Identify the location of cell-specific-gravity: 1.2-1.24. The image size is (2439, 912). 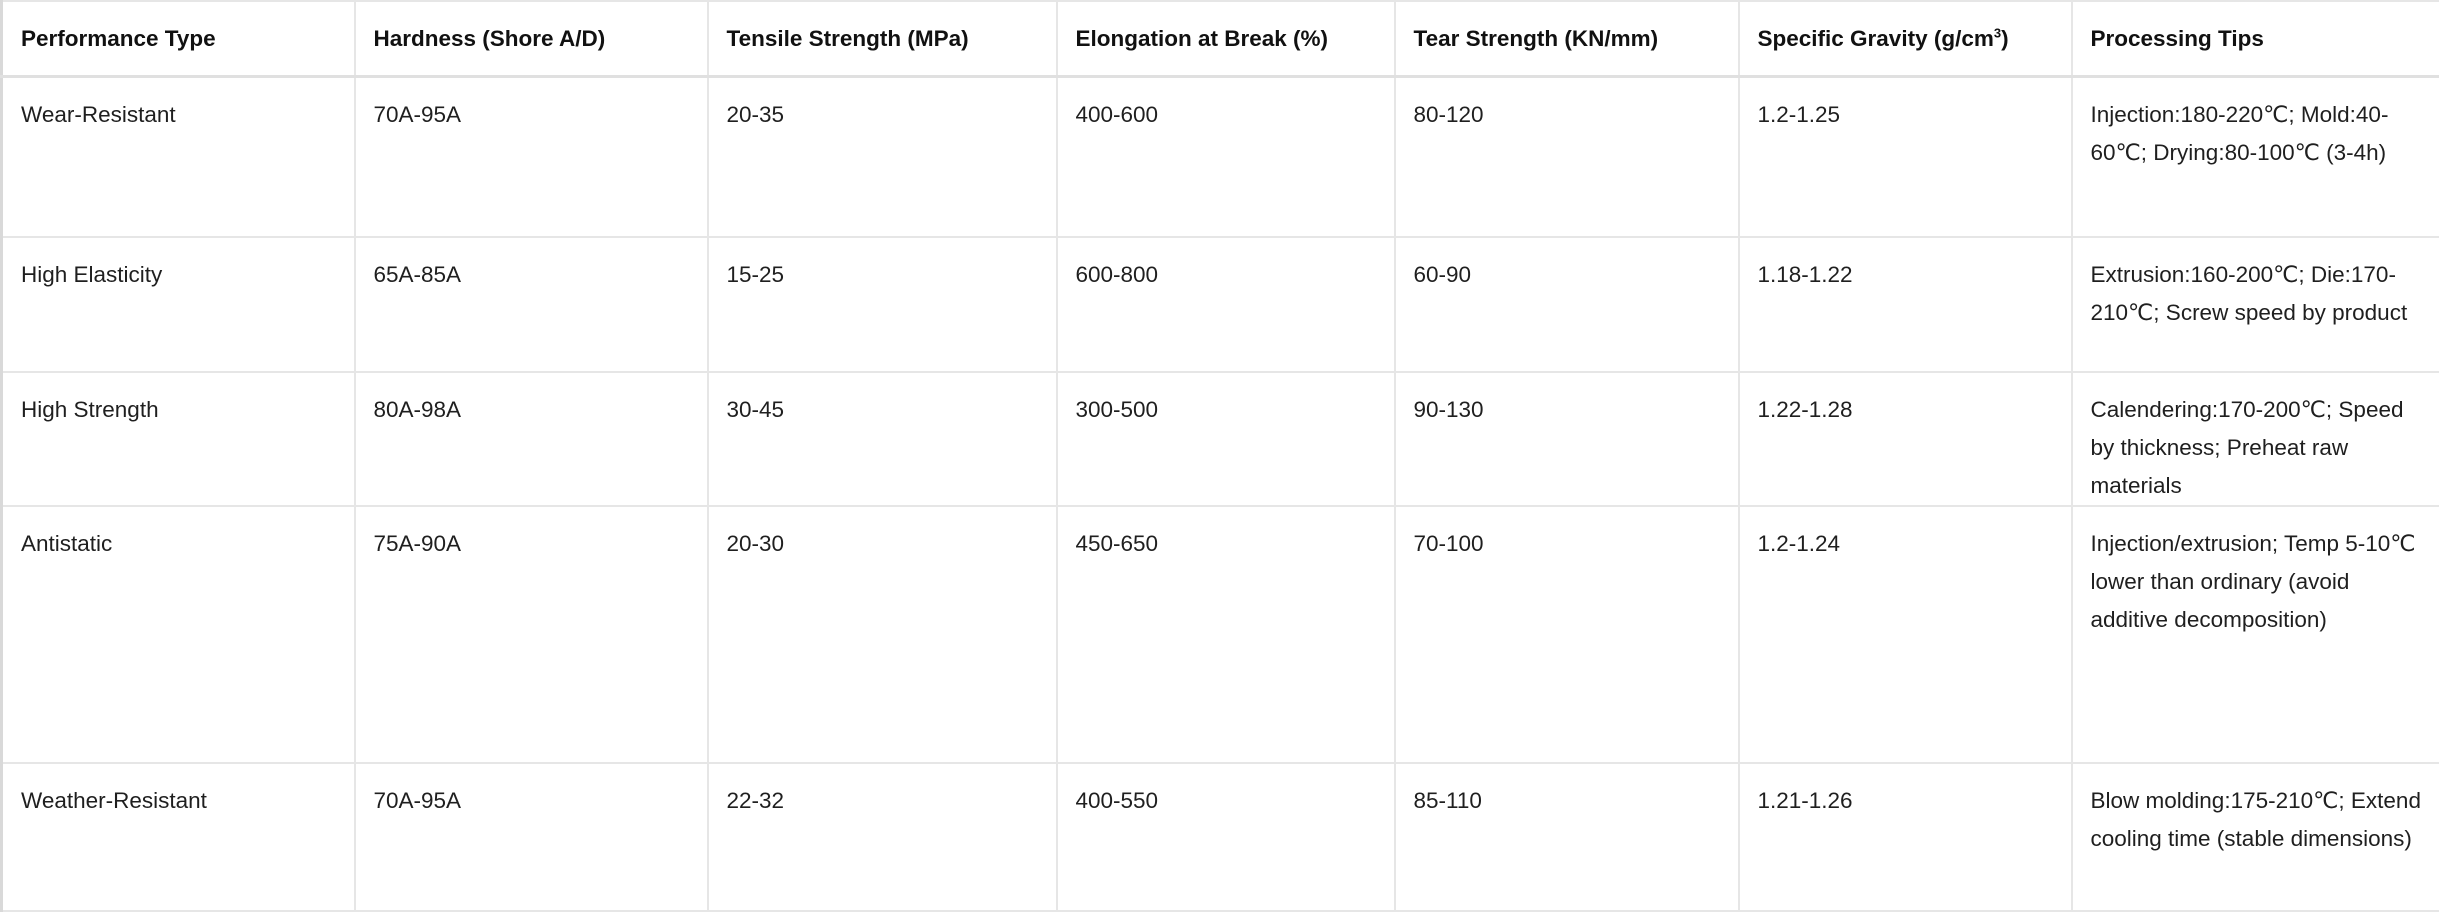
(1905, 634).